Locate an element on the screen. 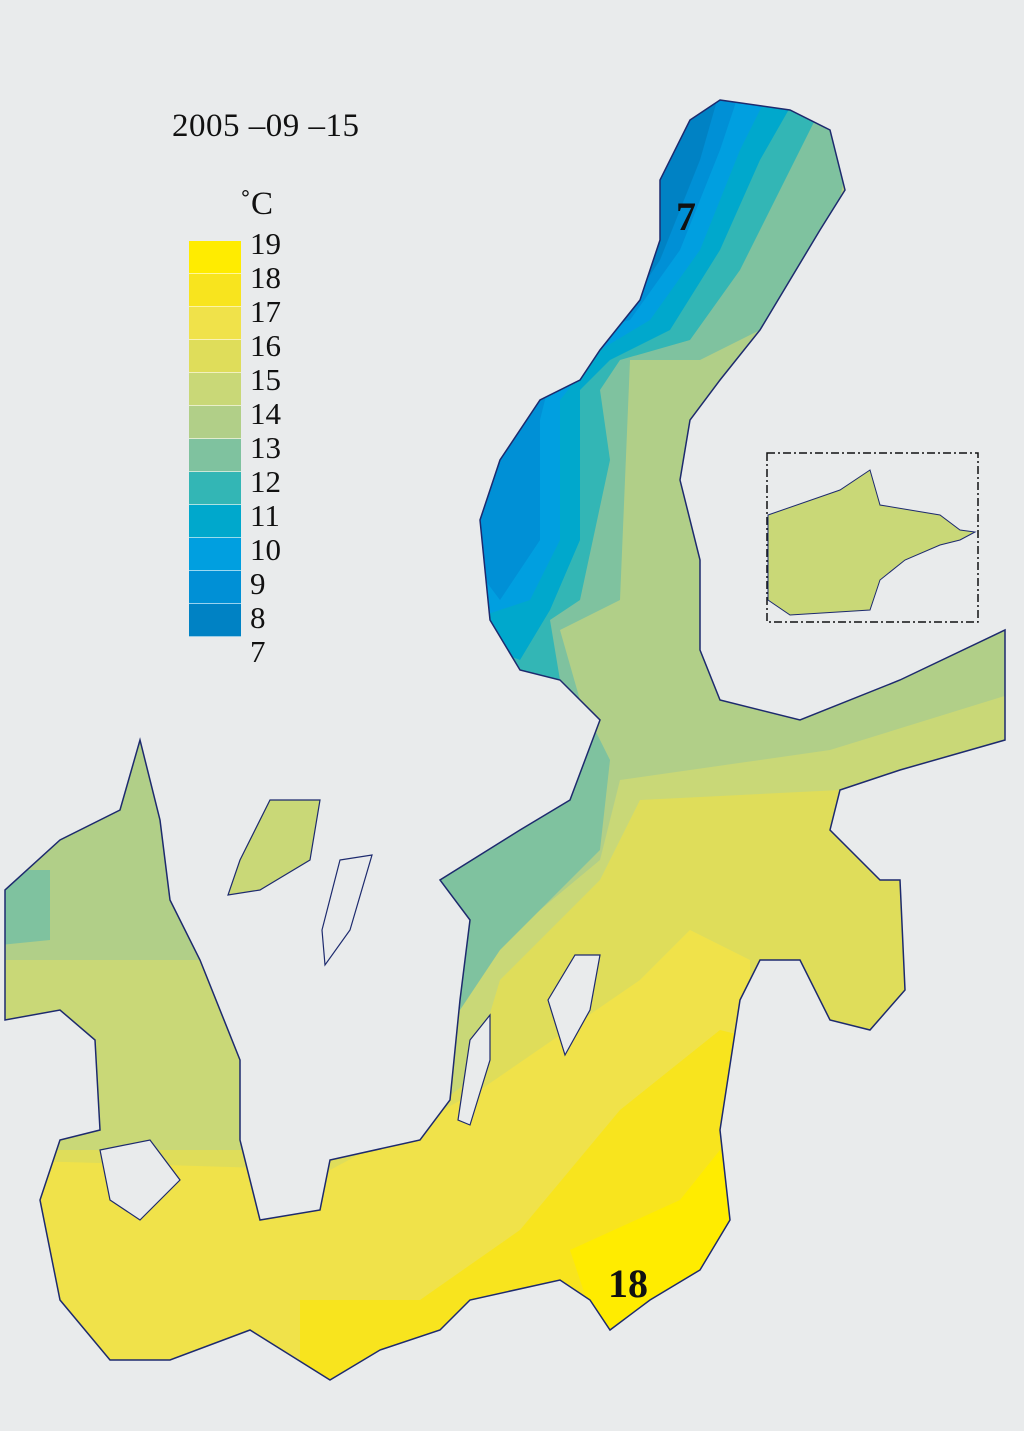 This screenshot has height=1431, width=1024. legend-tick: 10 is located at coordinates (265, 549).